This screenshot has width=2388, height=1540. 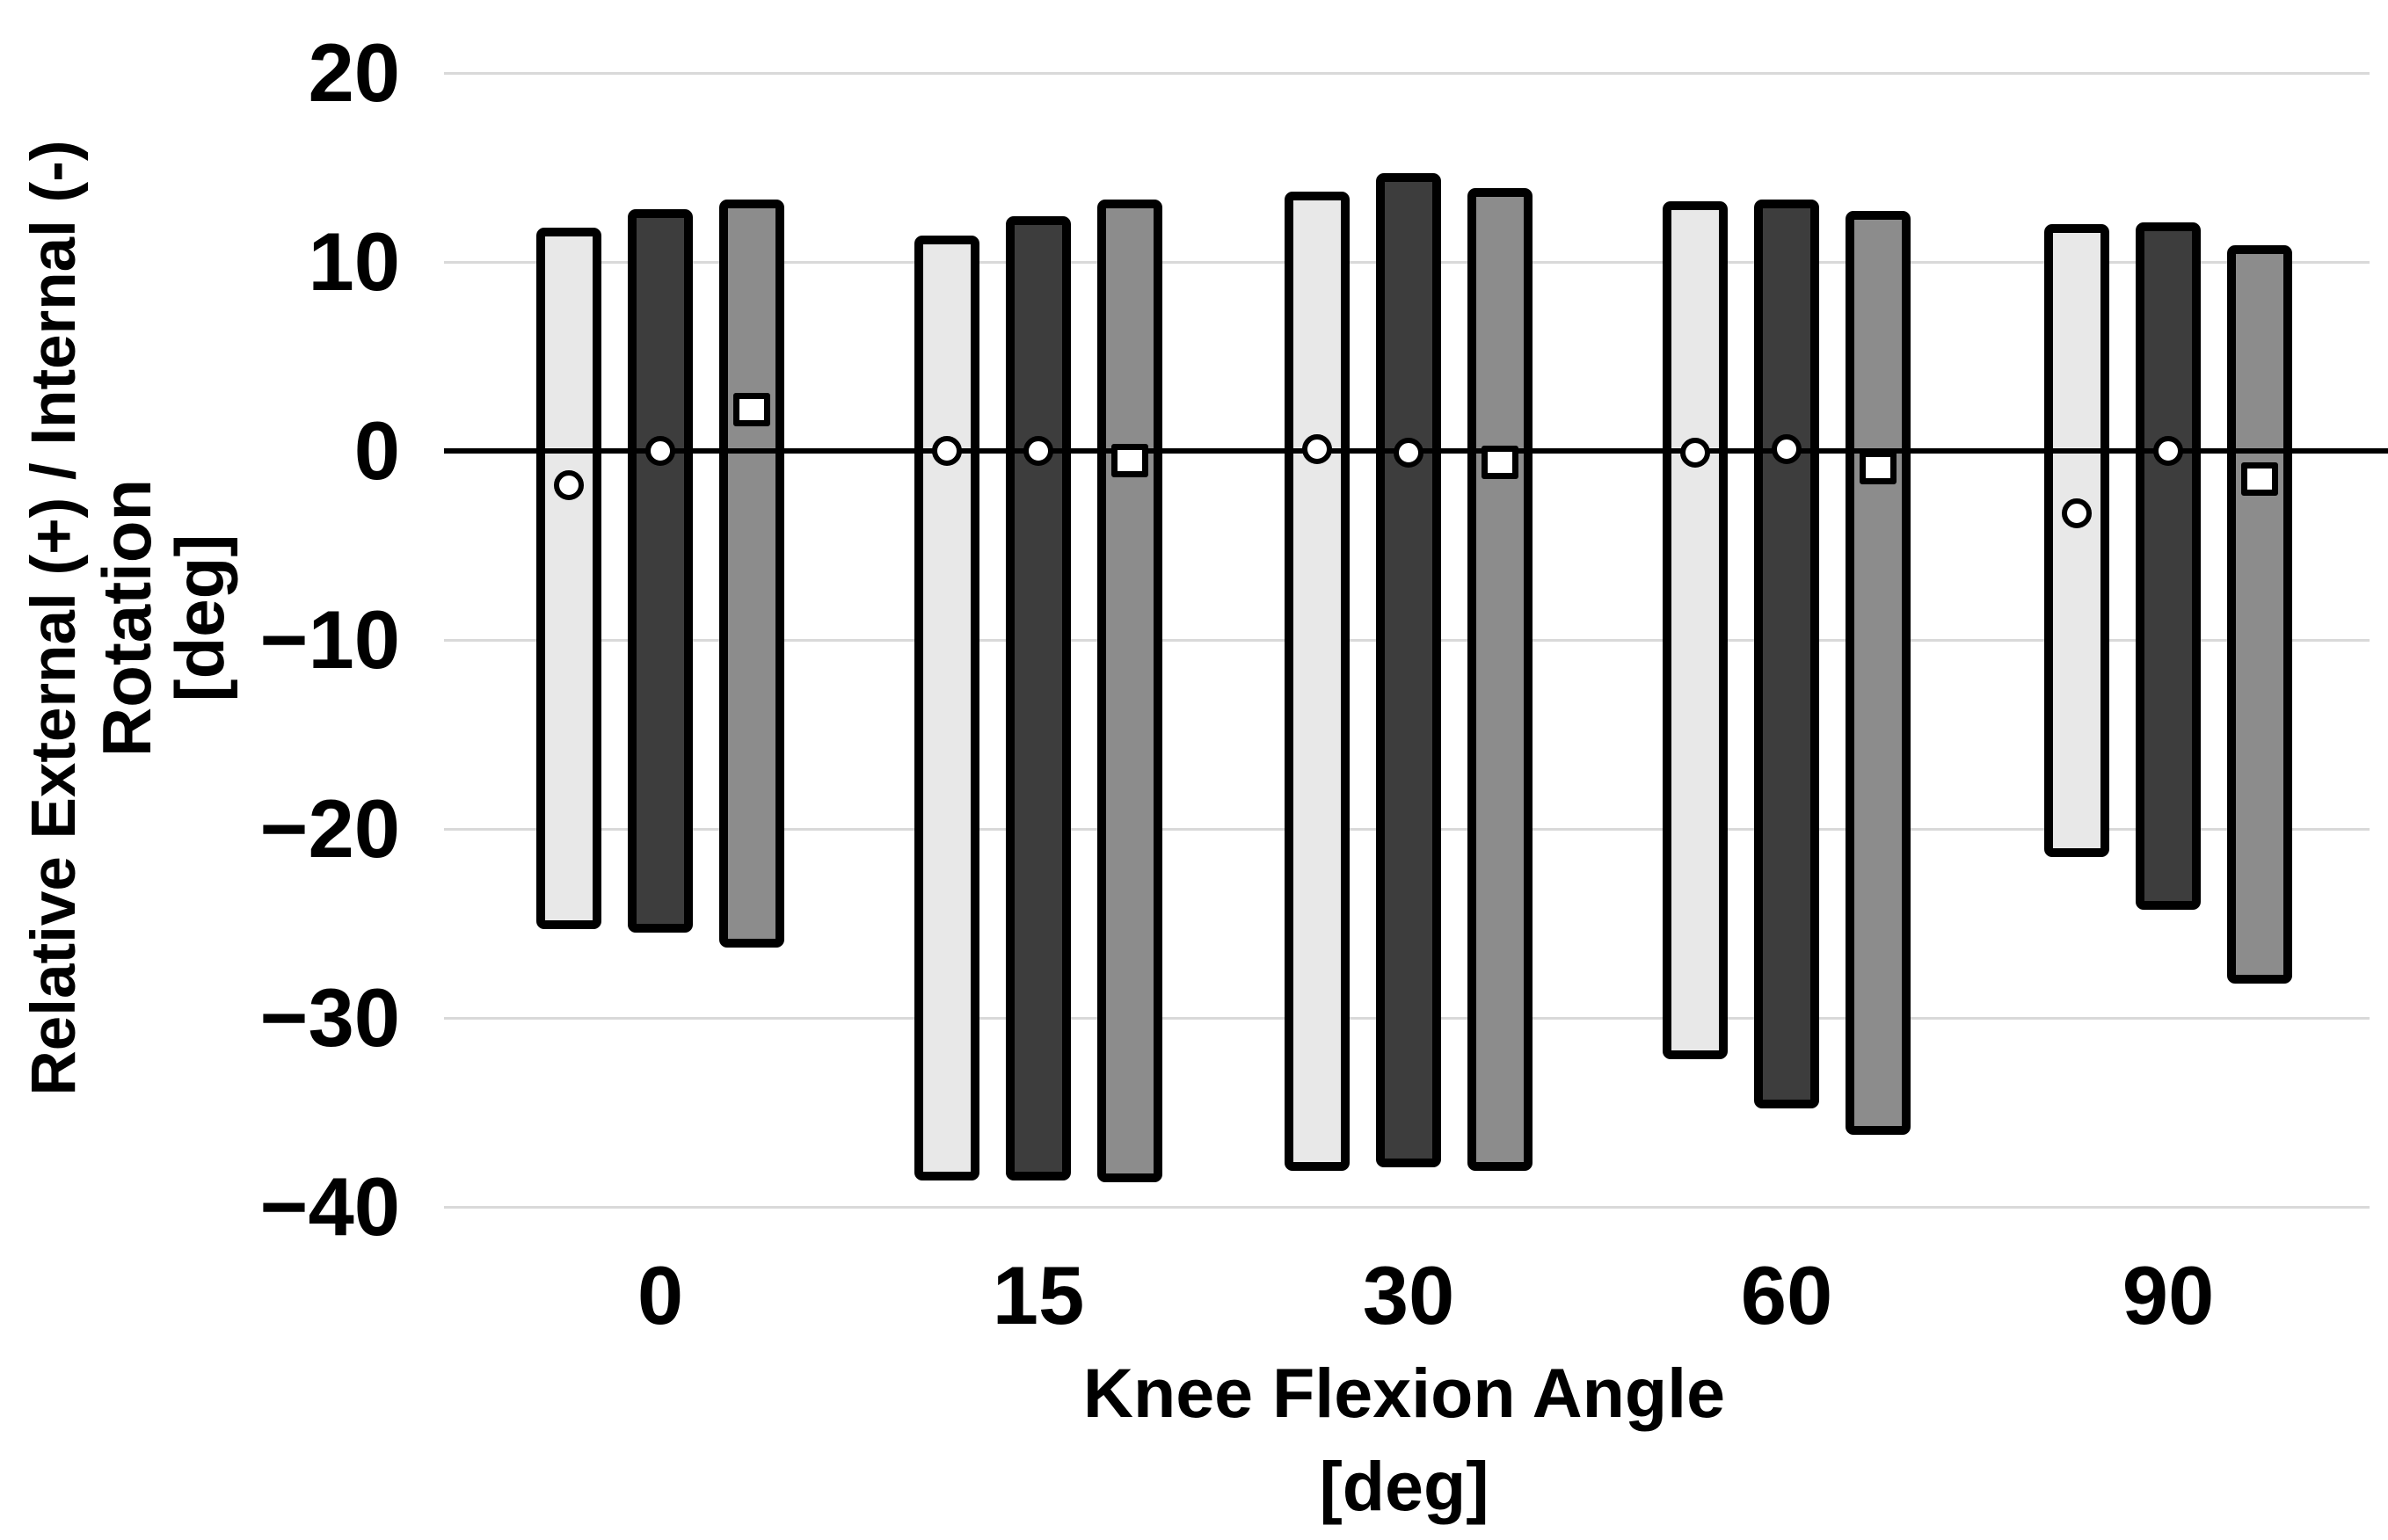 What do you see at coordinates (1129, 691) in the screenshot?
I see `range-bar-medium-gray-bars-x15` at bounding box center [1129, 691].